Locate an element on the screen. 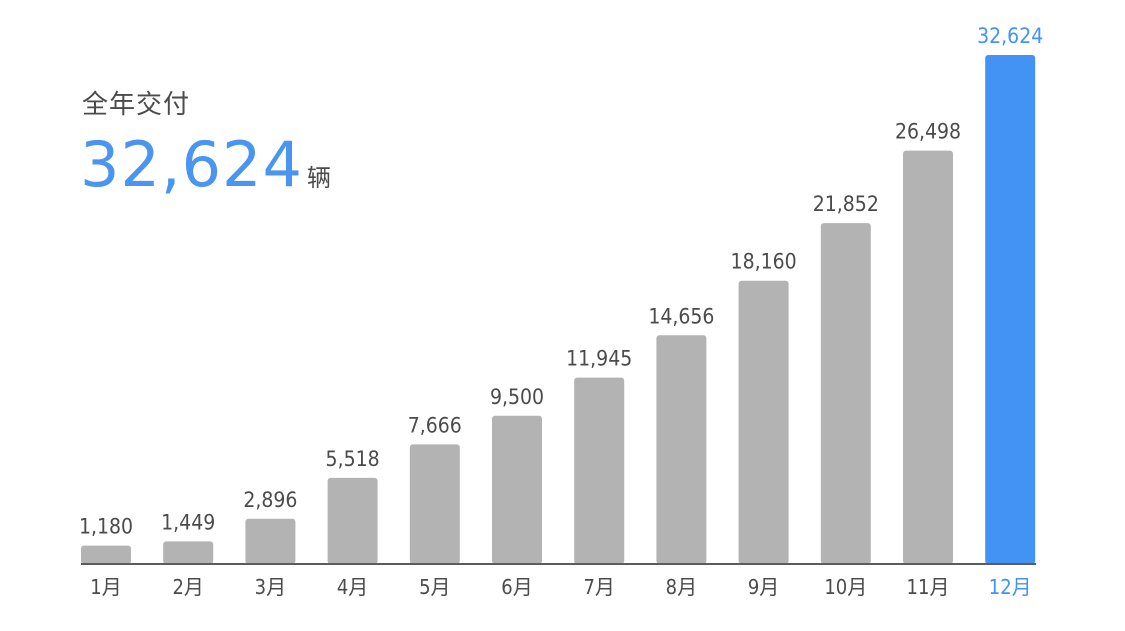  bar-7月 is located at coordinates (599, 470).